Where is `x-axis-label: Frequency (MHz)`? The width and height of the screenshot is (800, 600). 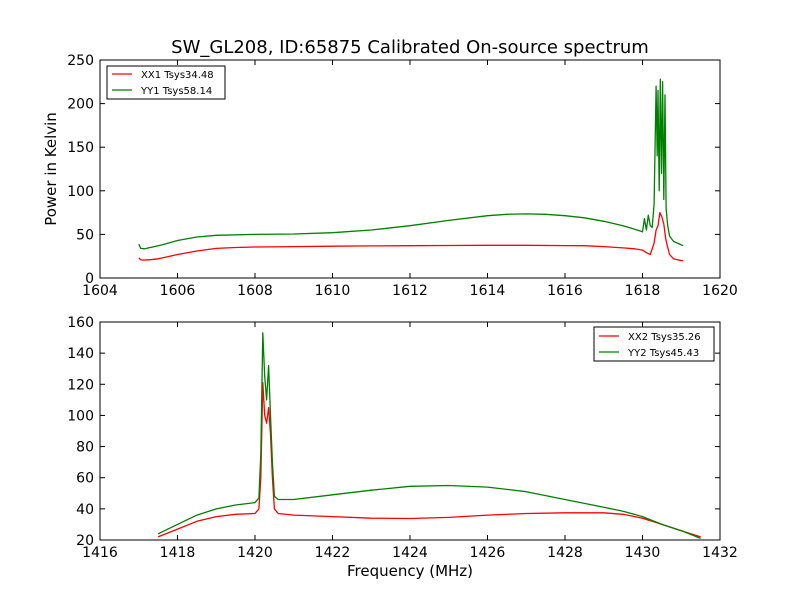 x-axis-label: Frequency (MHz) is located at coordinates (410, 571).